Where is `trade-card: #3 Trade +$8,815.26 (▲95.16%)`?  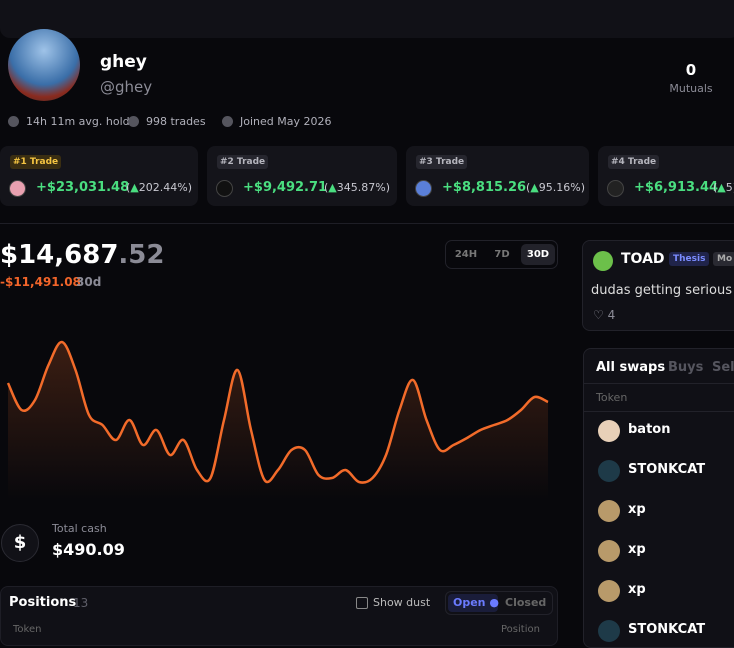 trade-card: #3 Trade +$8,815.26 (▲95.16%) is located at coordinates (497, 176).